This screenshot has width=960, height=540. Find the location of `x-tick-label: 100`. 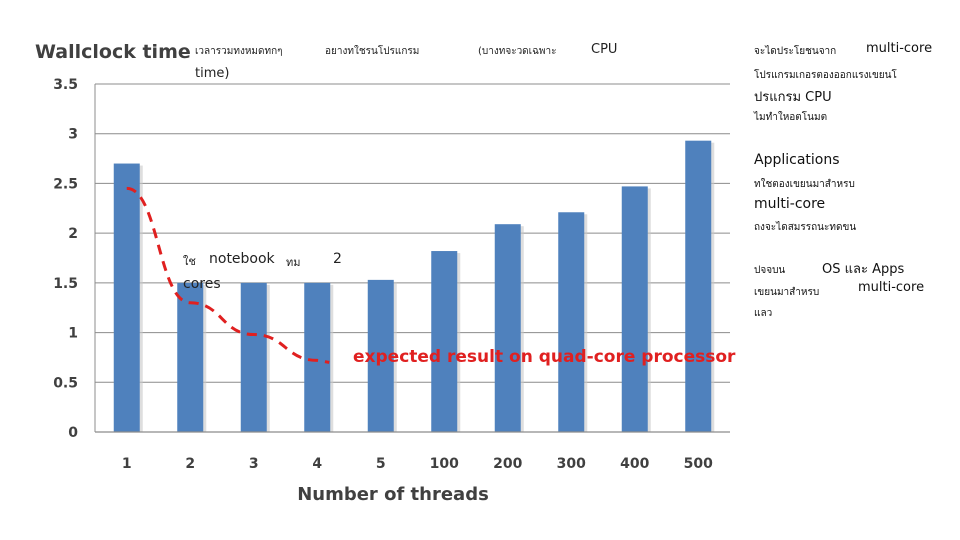

x-tick-label: 100 is located at coordinates (444, 464).